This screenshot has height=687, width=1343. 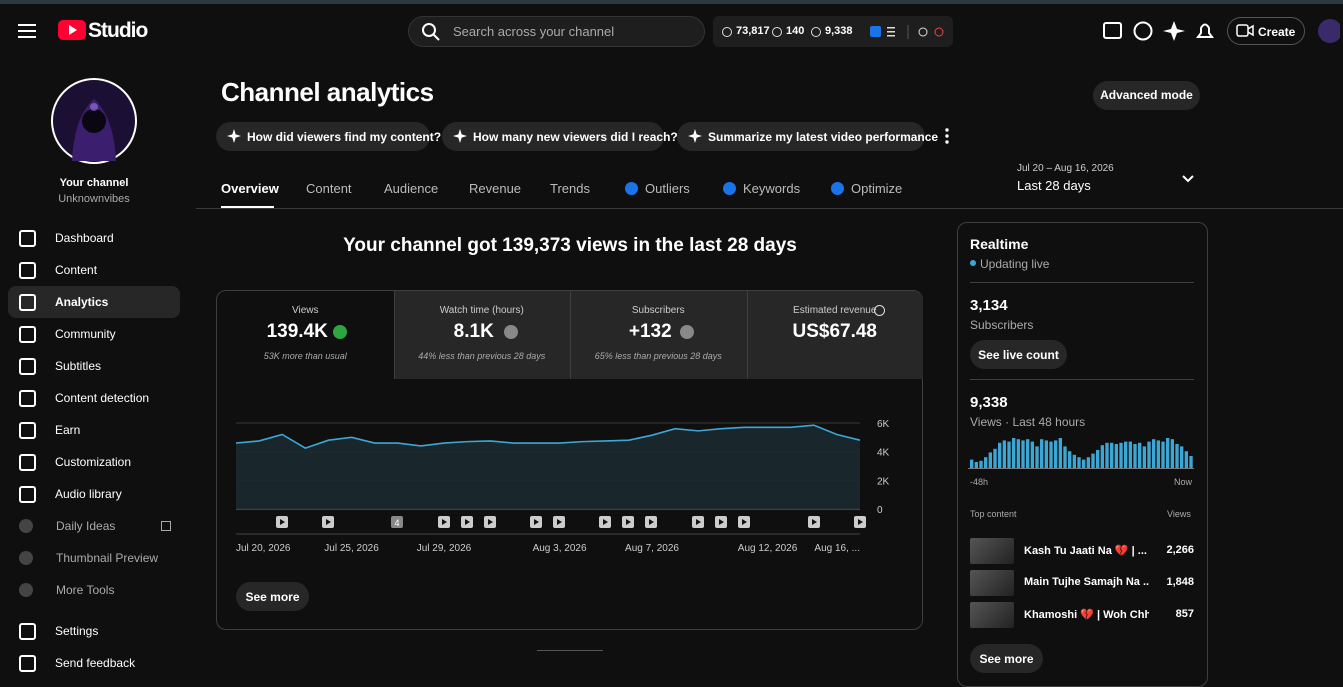 What do you see at coordinates (118, 30) in the screenshot?
I see `logo-text: Studio` at bounding box center [118, 30].